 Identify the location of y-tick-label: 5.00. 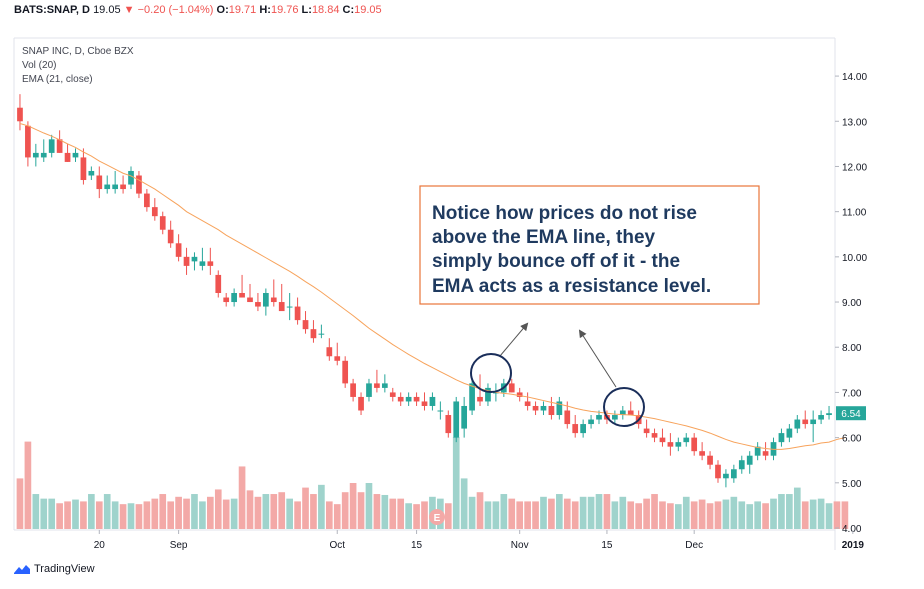
(852, 484).